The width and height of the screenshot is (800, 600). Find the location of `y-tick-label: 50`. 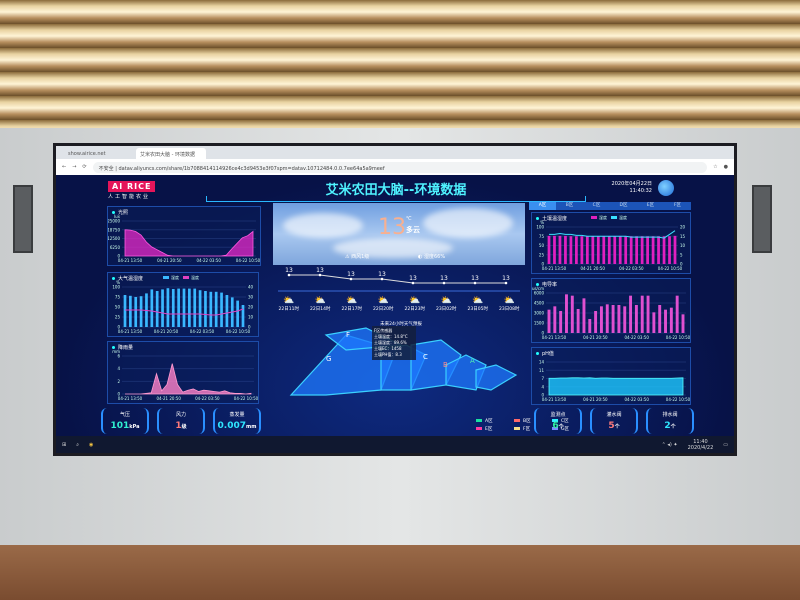

y-tick-label: 50 is located at coordinates (118, 307).